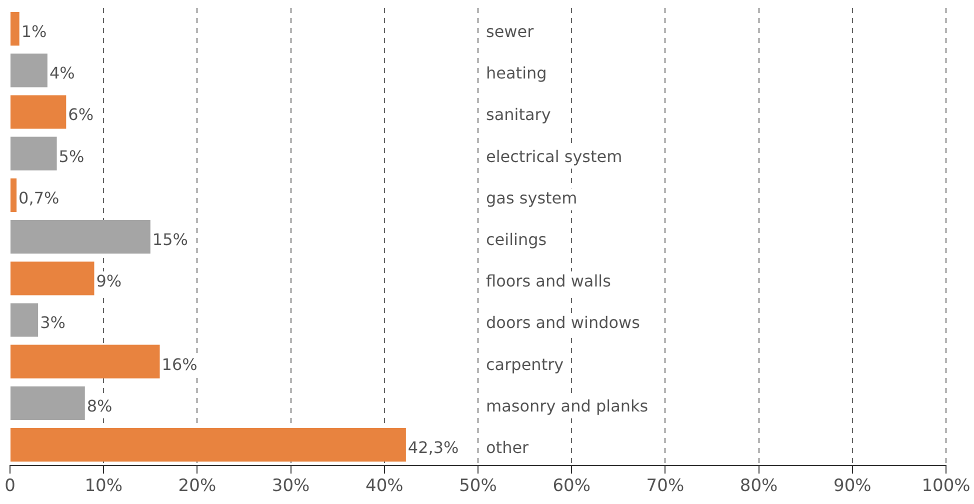 This screenshot has height=504, width=974. I want to click on data-label: 42,3%, so click(433, 447).